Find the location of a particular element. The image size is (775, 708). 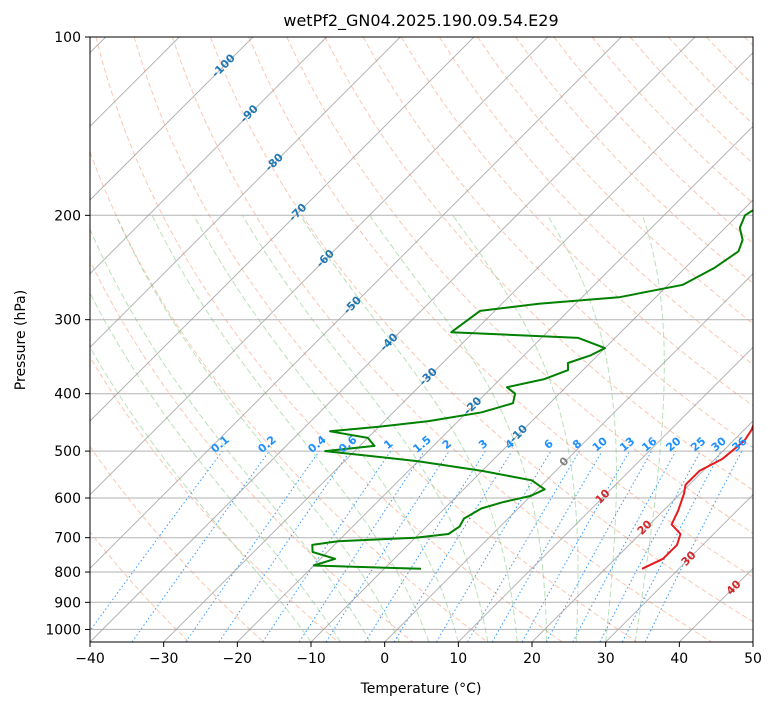

chart-title: wetPf2_GN04.2025.190.09.54.E29 is located at coordinates (420, 21).